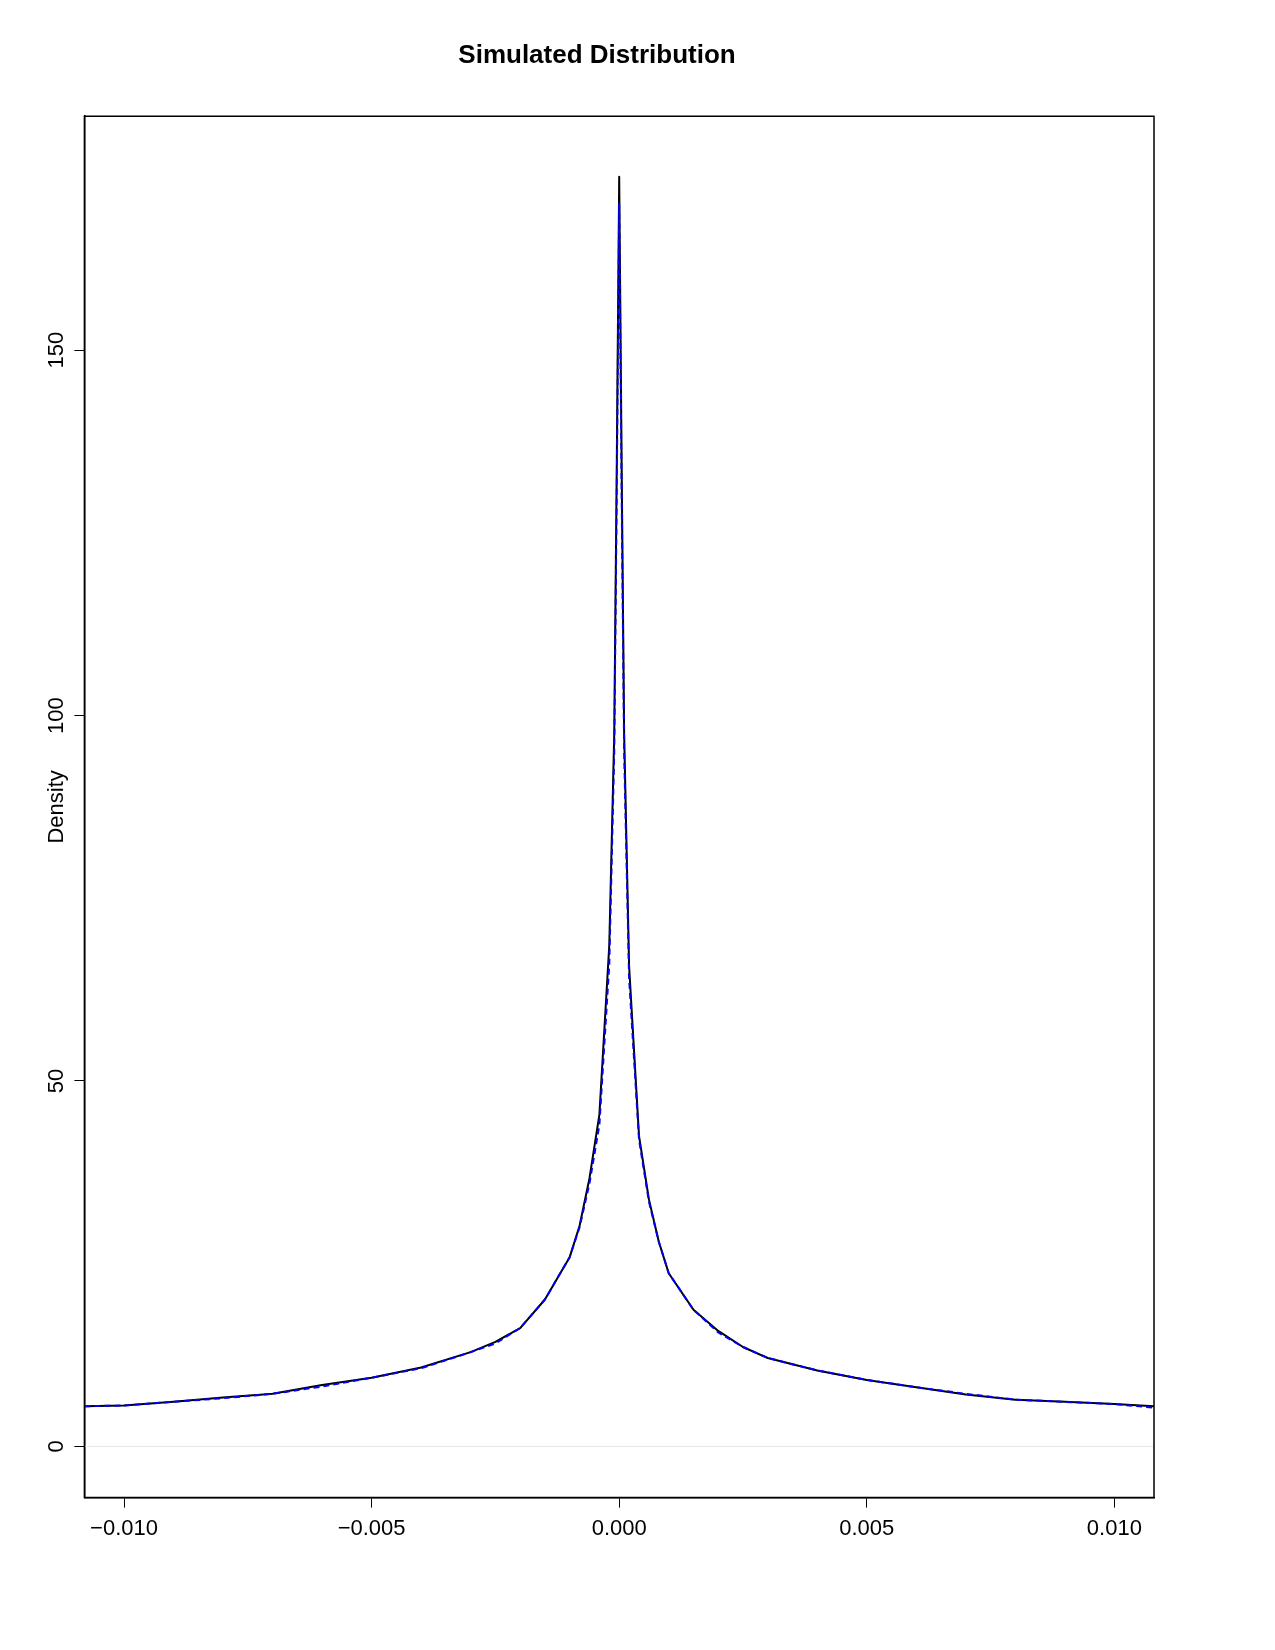  What do you see at coordinates (1114, 1527) in the screenshot?
I see `x-tick-label: 0.010` at bounding box center [1114, 1527].